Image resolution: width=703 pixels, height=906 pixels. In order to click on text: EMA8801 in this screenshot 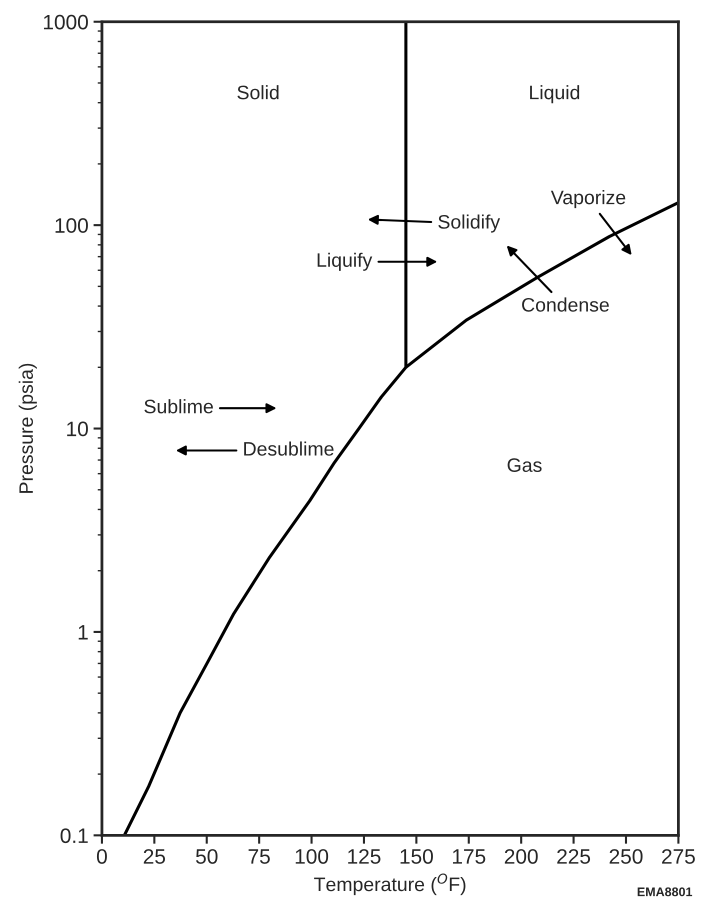, I will do `click(665, 891)`.